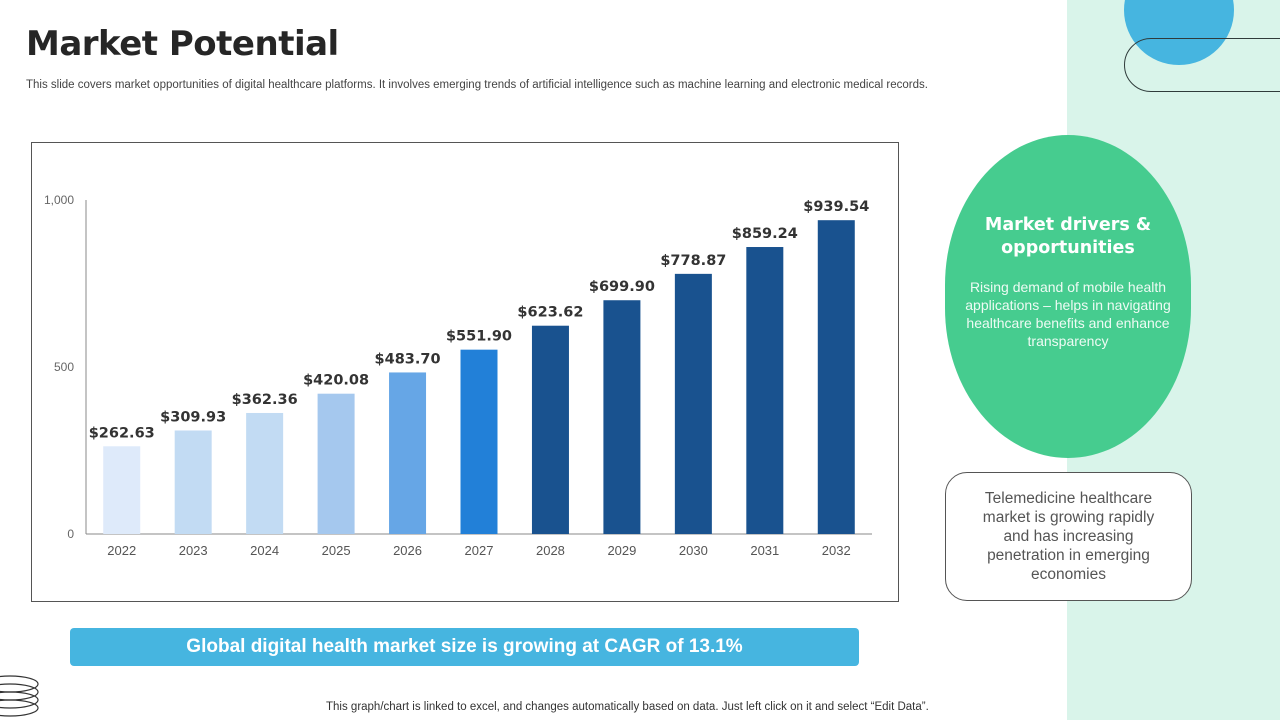  Describe the element at coordinates (19, 696) in the screenshot. I see `decorative-coil-icon` at that location.